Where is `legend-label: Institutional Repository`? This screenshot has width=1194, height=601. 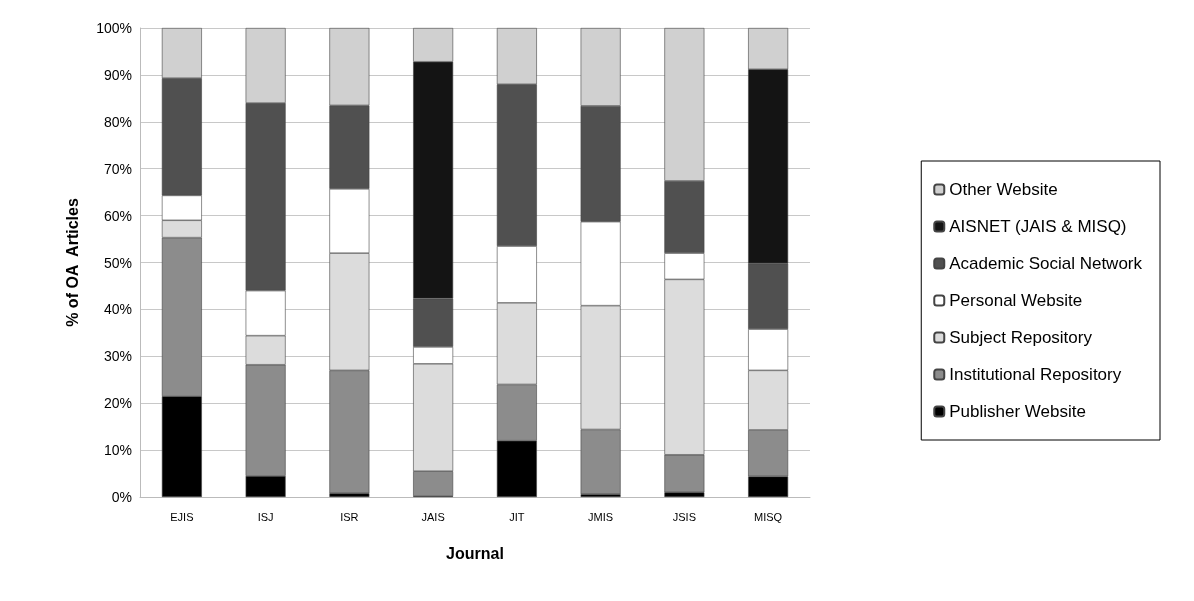 legend-label: Institutional Repository is located at coordinates (1035, 374).